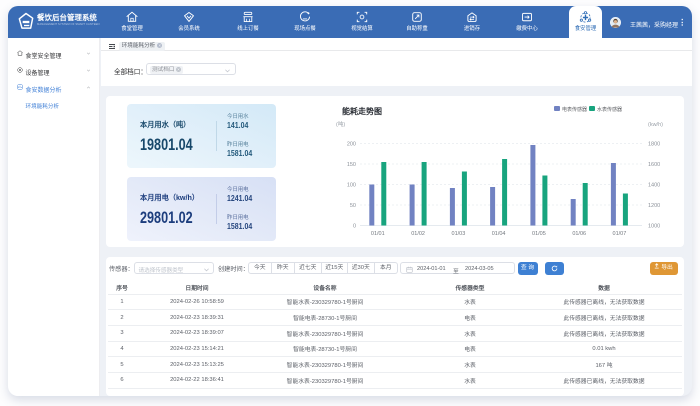 This screenshot has height=406, width=700. I want to click on svg-text: 01/07, so click(620, 234).